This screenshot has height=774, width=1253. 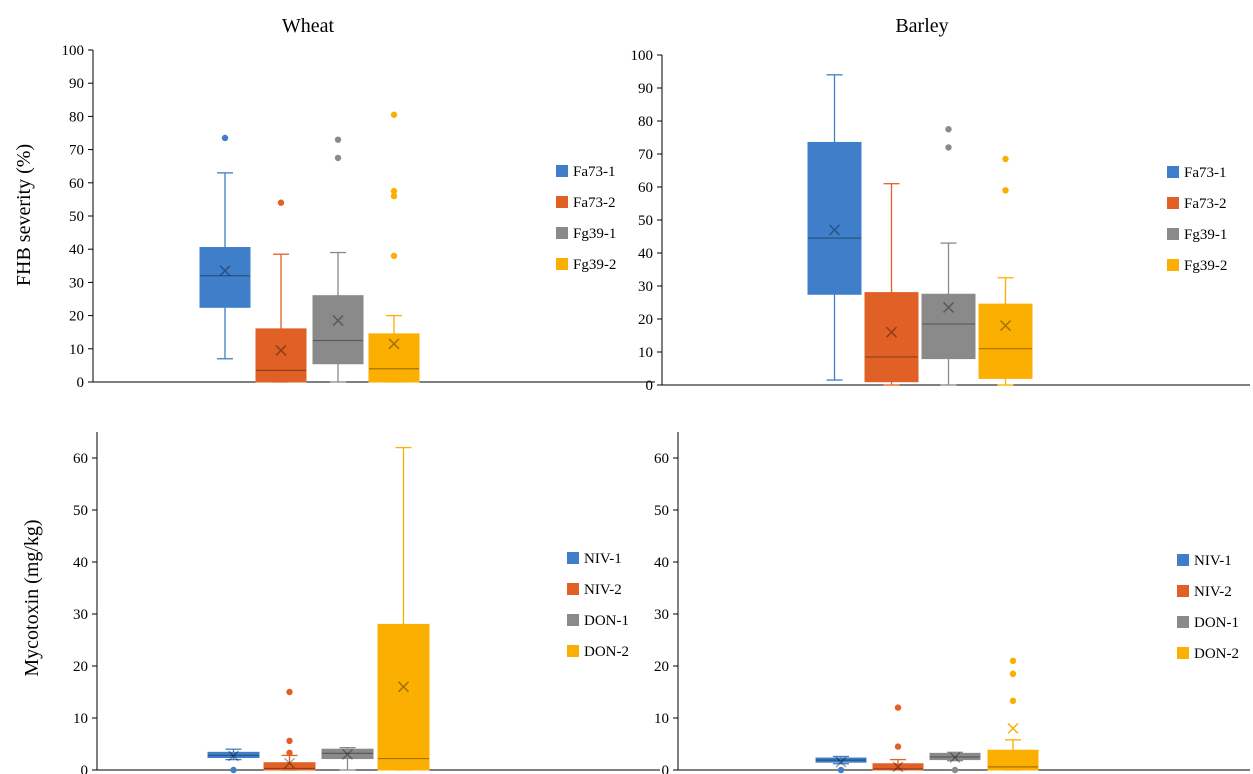 I want to click on legend-label: DON-2, so click(x=606, y=652).